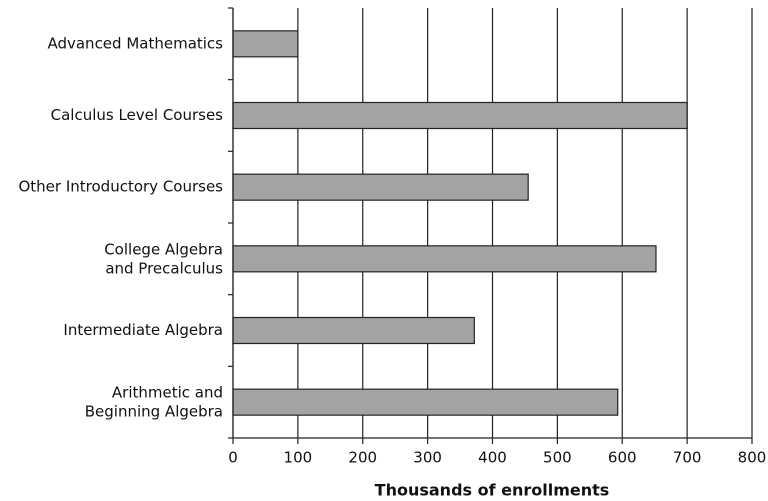  I want to click on y-tick-label: College Algebra and Precalculus, so click(163, 258).